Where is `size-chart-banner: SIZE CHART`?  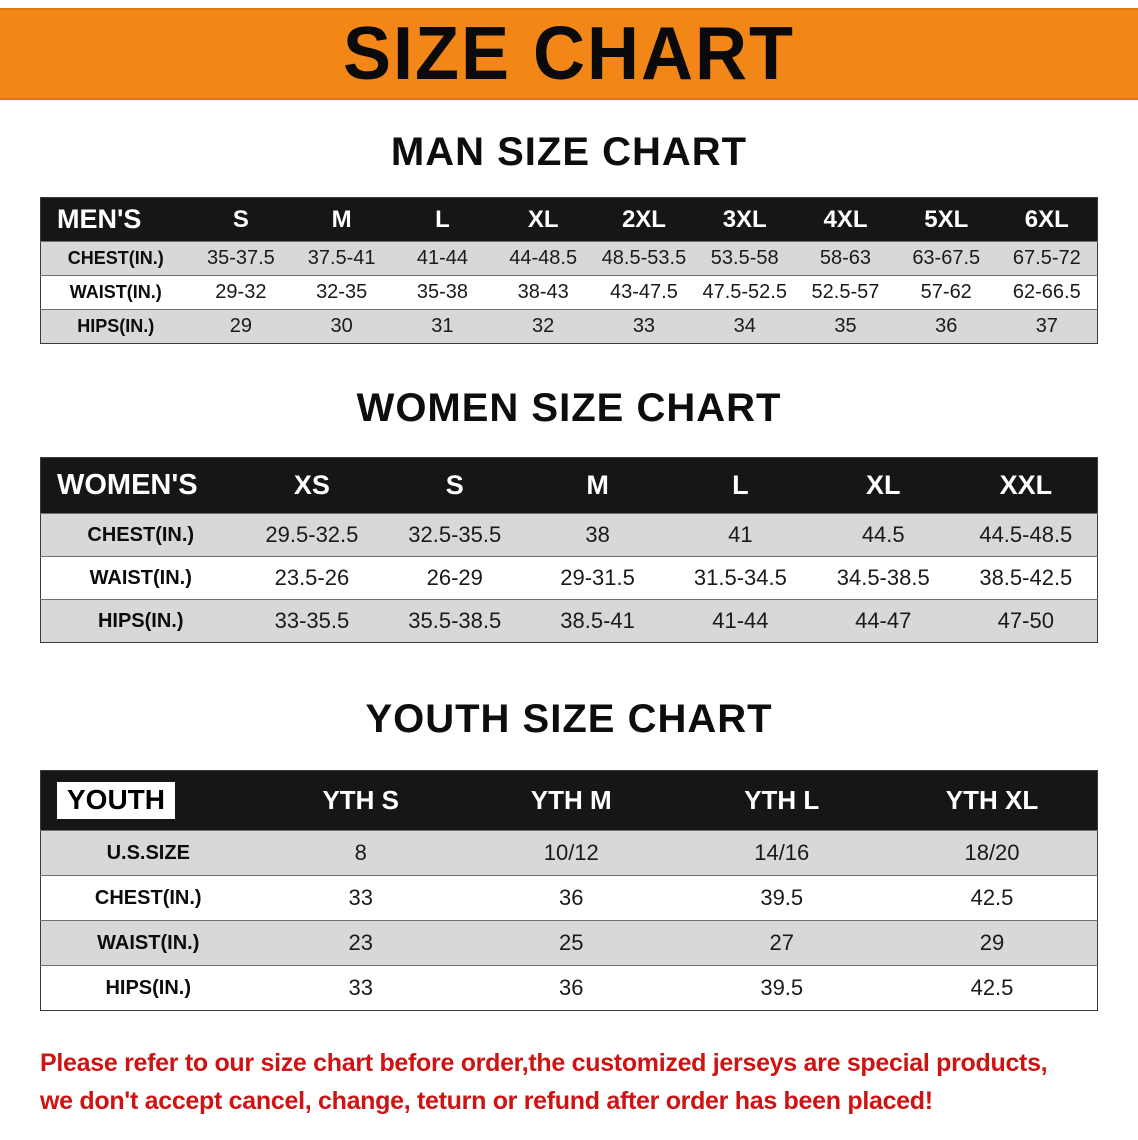 size-chart-banner: SIZE CHART is located at coordinates (569, 54).